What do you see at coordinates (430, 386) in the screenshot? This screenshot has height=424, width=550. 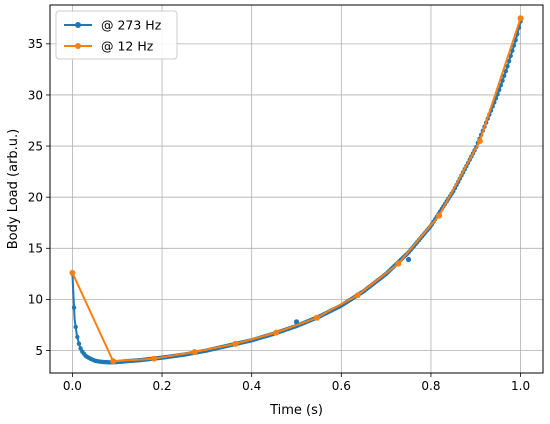 I see `x-tick-label: 0.8` at bounding box center [430, 386].